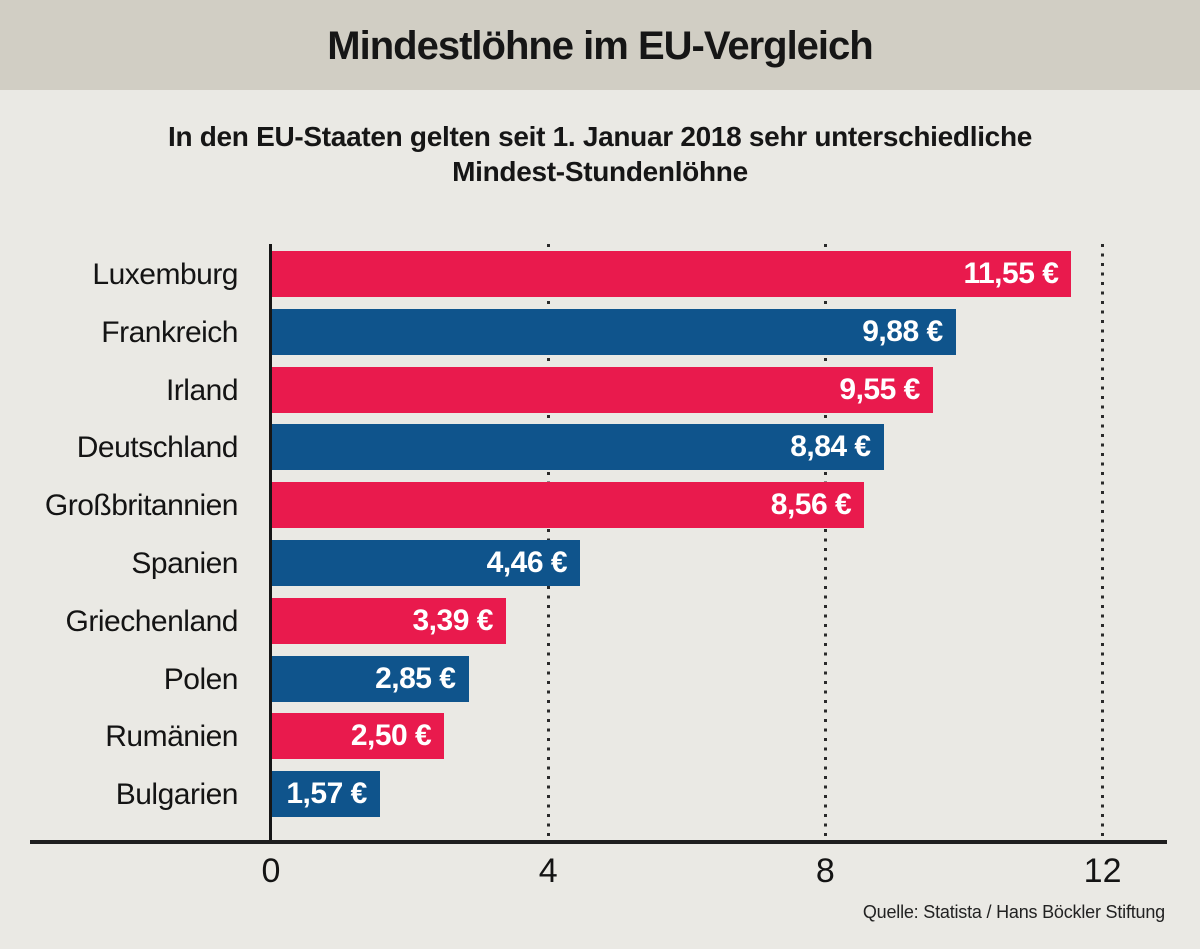 This screenshot has width=1200, height=949. I want to click on bar: 9,88 €, so click(613, 331).